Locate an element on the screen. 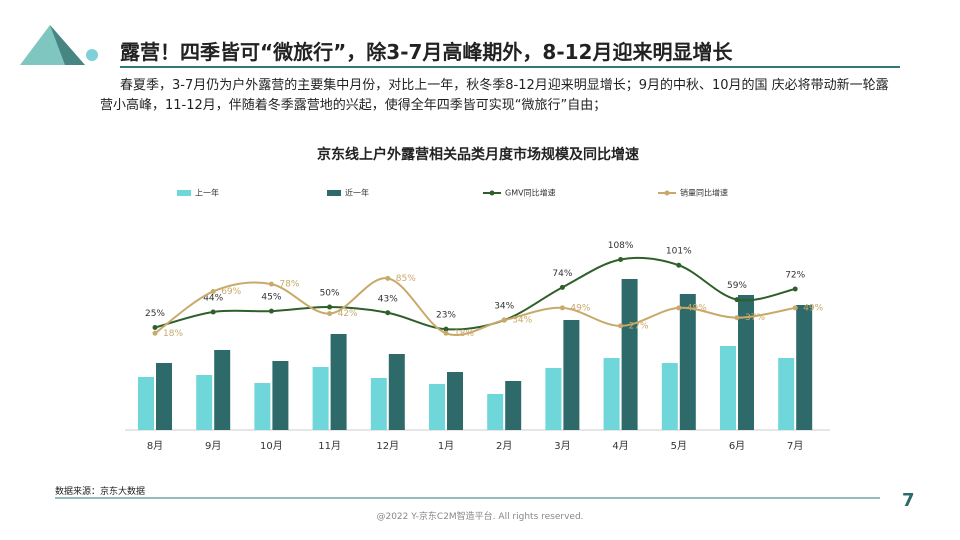 The width and height of the screenshot is (960, 540). copyright: @2022 Y-京东C2M智造平台. All rights reserved. is located at coordinates (480, 517).